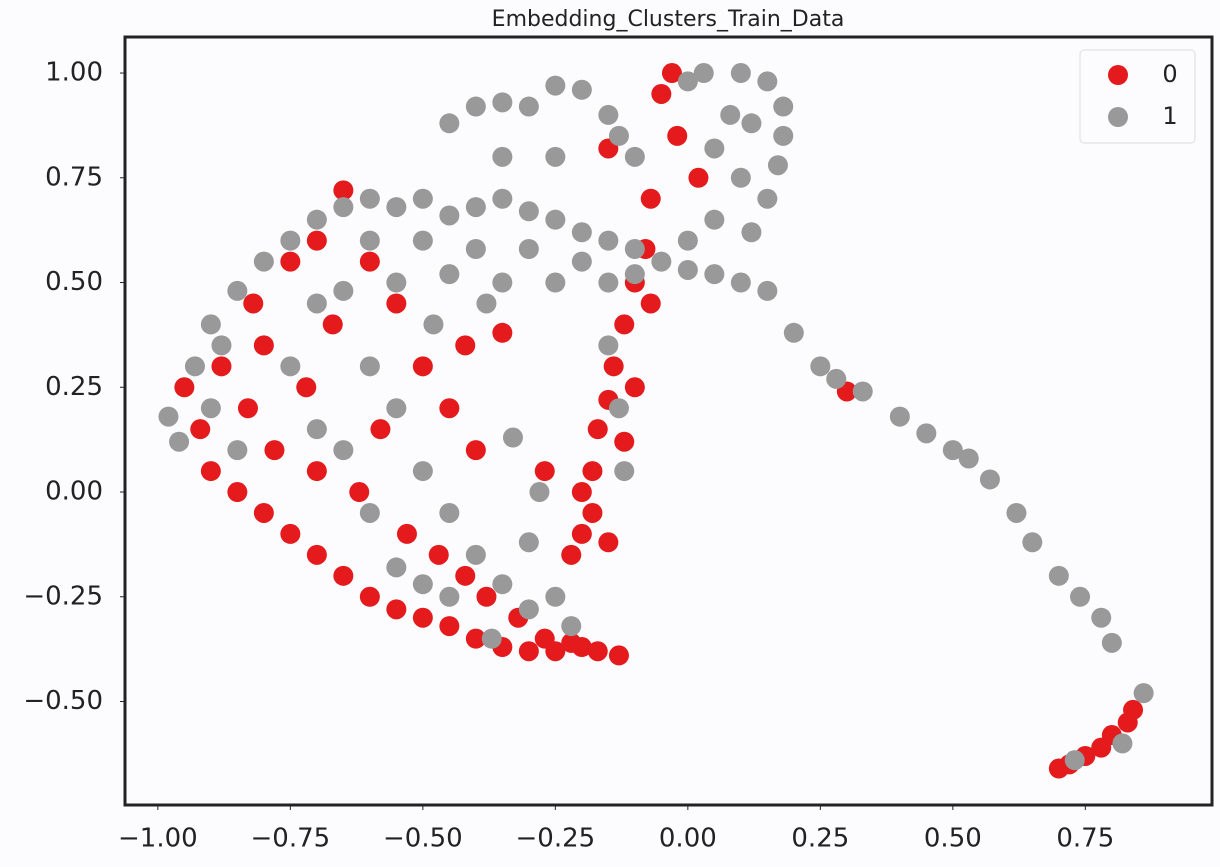  Describe the element at coordinates (668, 19) in the screenshot. I see `chart-title: Embedding_Clusters_Train_Data` at that location.